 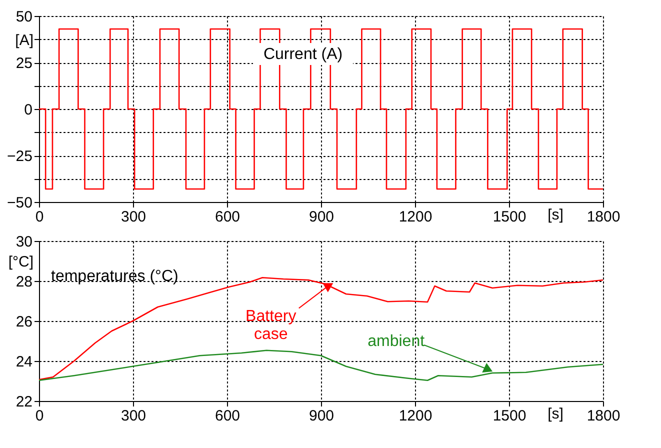 I want to click on y-axis-title: [A], so click(x=24, y=40).